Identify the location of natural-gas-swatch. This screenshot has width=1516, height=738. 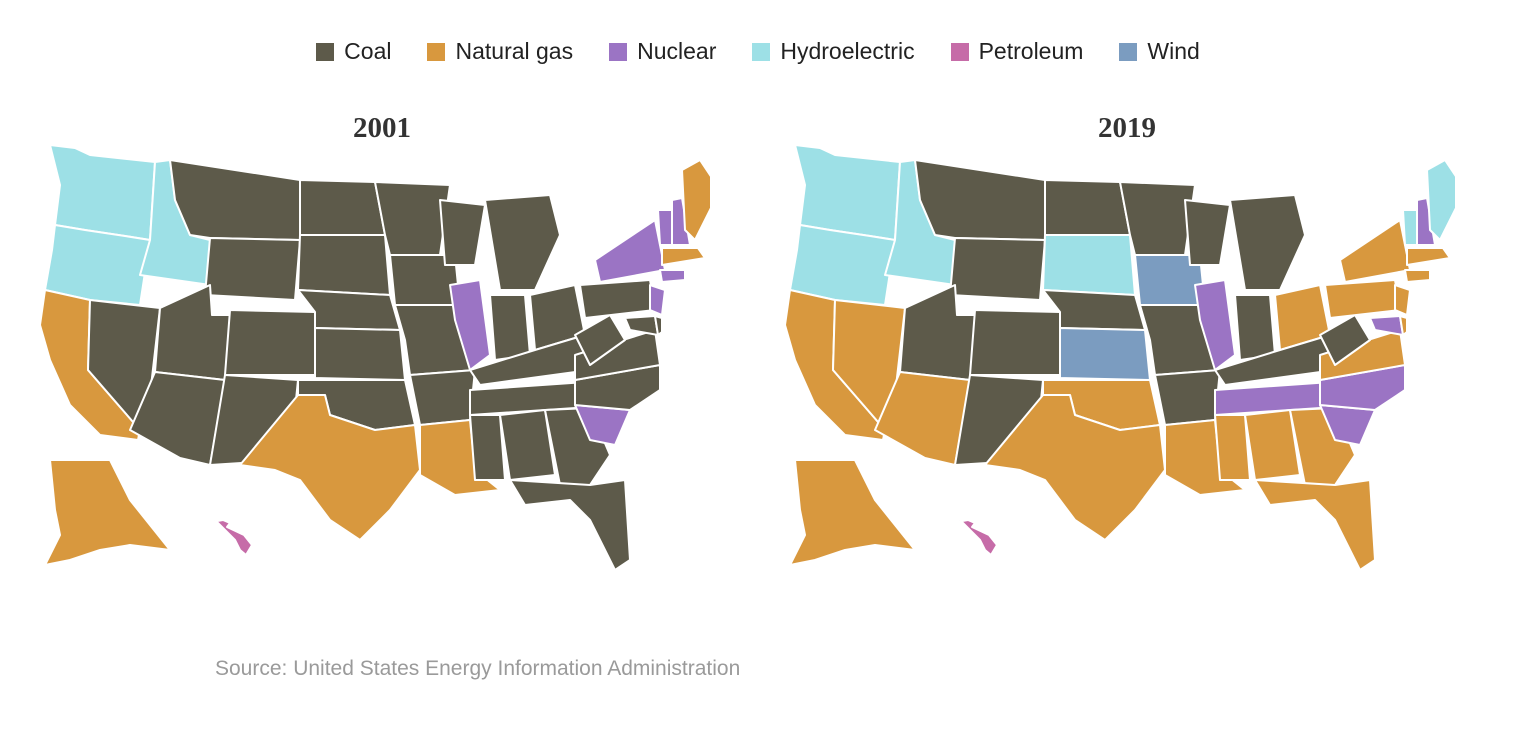
(436, 51).